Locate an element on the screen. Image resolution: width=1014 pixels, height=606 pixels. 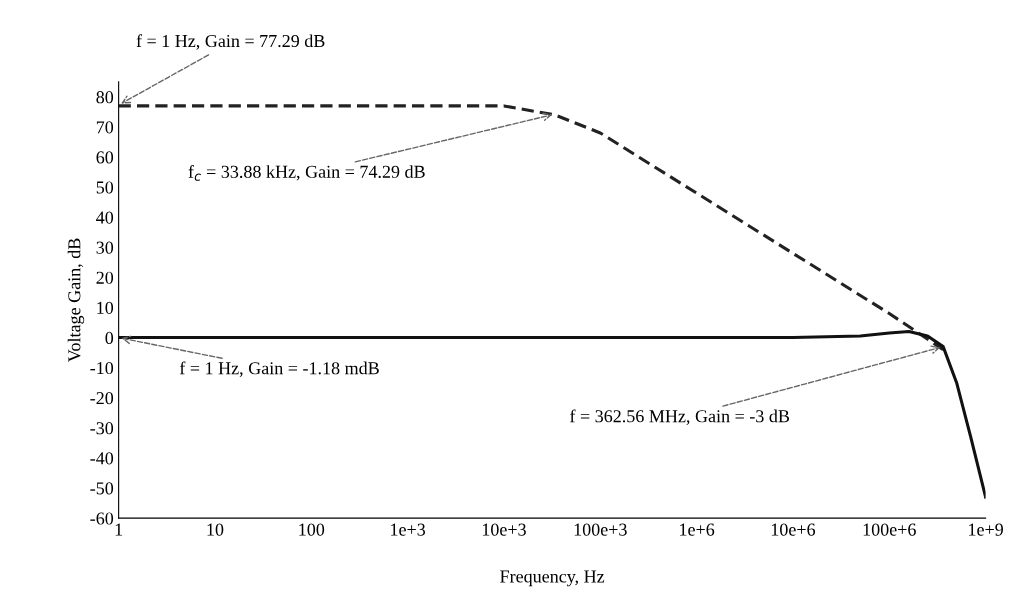
y-tick-label: -60 is located at coordinates (102, 518).